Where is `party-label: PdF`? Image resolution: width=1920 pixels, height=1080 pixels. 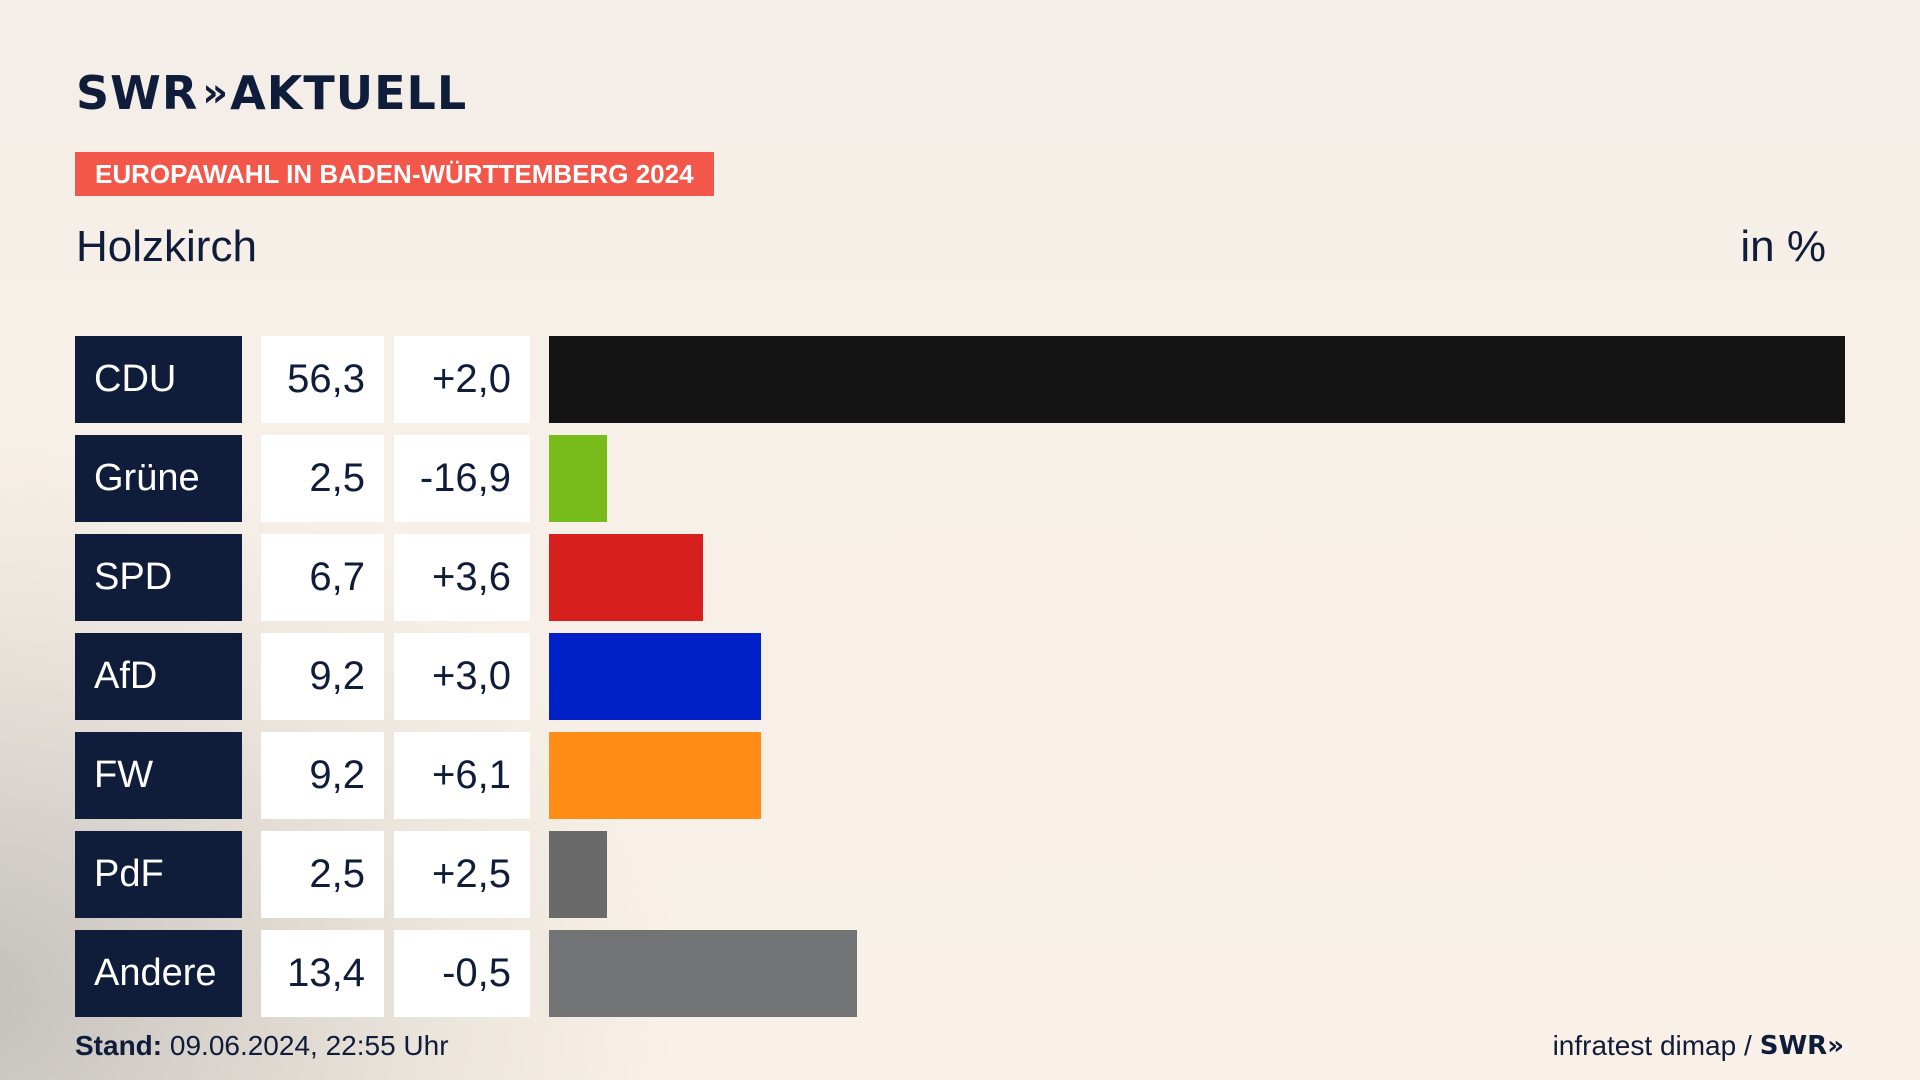 party-label: PdF is located at coordinates (158, 874).